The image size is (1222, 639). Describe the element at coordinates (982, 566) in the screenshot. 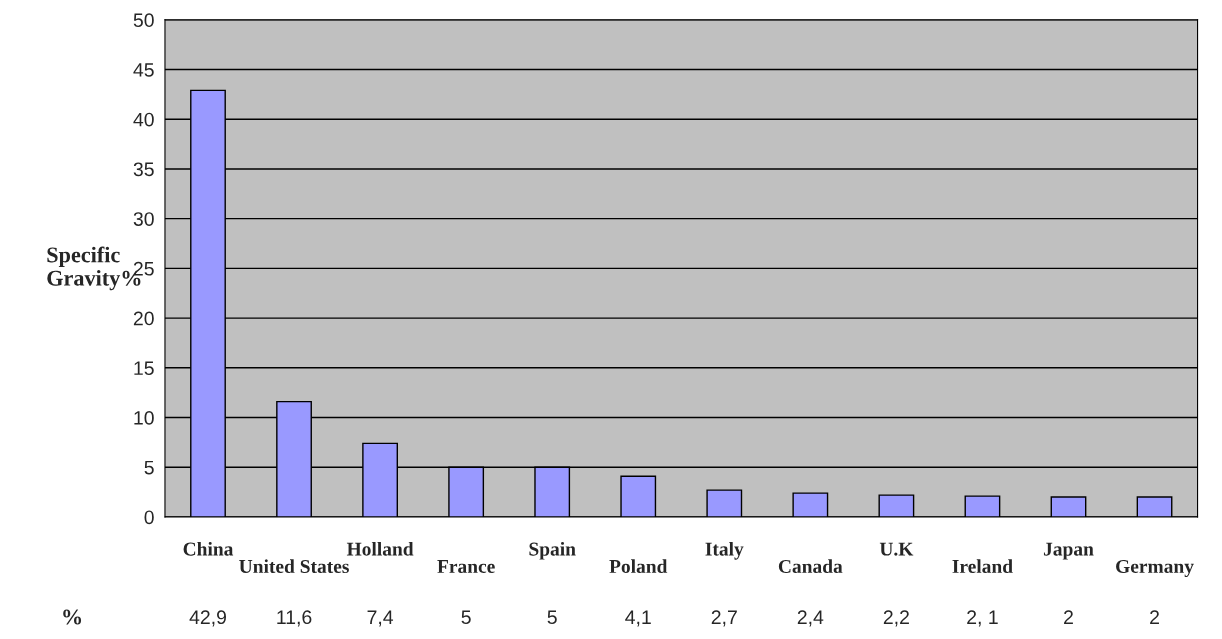

I see `x-tick-label: Ireland` at that location.